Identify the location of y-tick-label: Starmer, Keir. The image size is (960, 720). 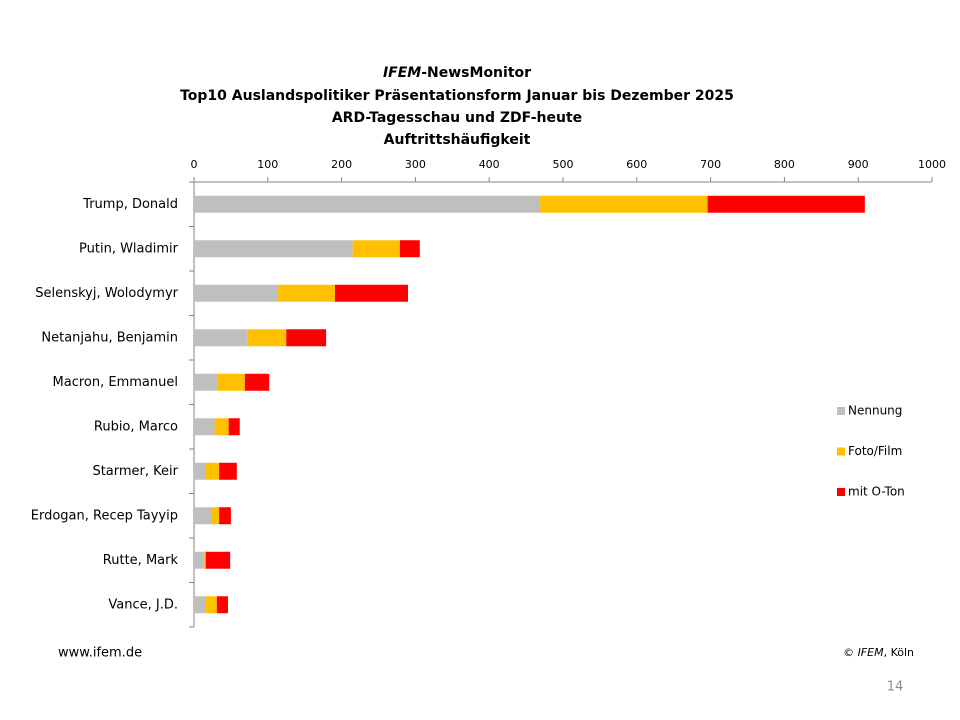
(135, 471).